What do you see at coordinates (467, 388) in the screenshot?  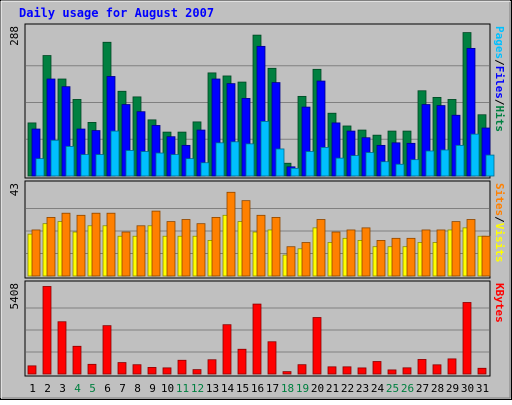 I see `x-tick-label: 30` at bounding box center [467, 388].